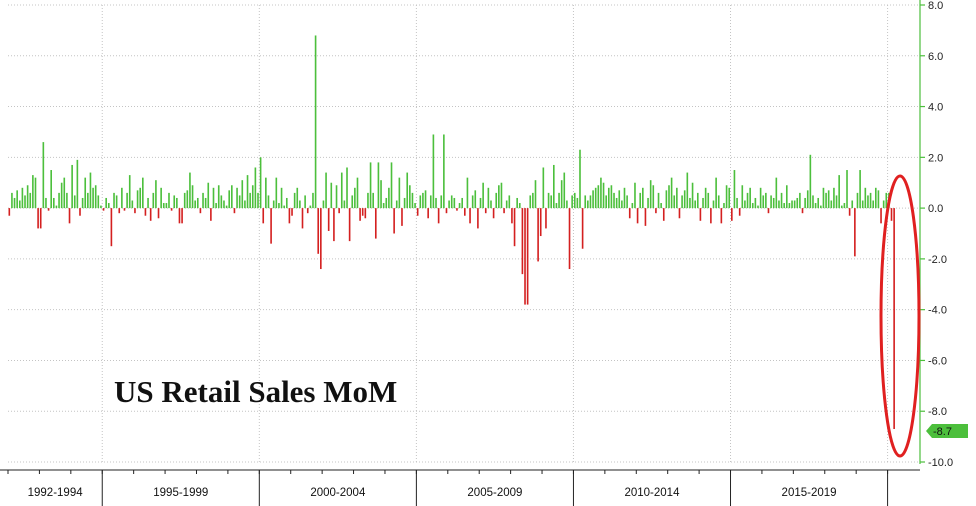 This screenshot has height=506, width=976. I want to click on chart-title: US Retail Sales MoM, so click(255, 391).